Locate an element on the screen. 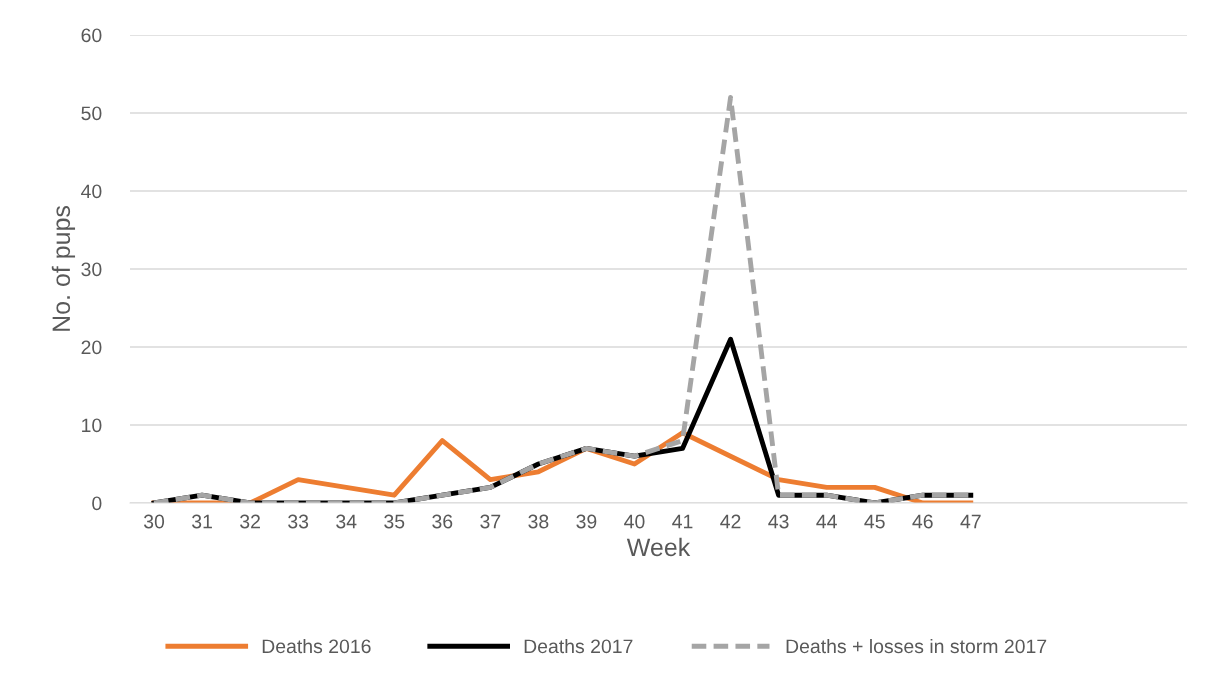 This screenshot has width=1215, height=682. y-tick-label: 10 is located at coordinates (92, 425).